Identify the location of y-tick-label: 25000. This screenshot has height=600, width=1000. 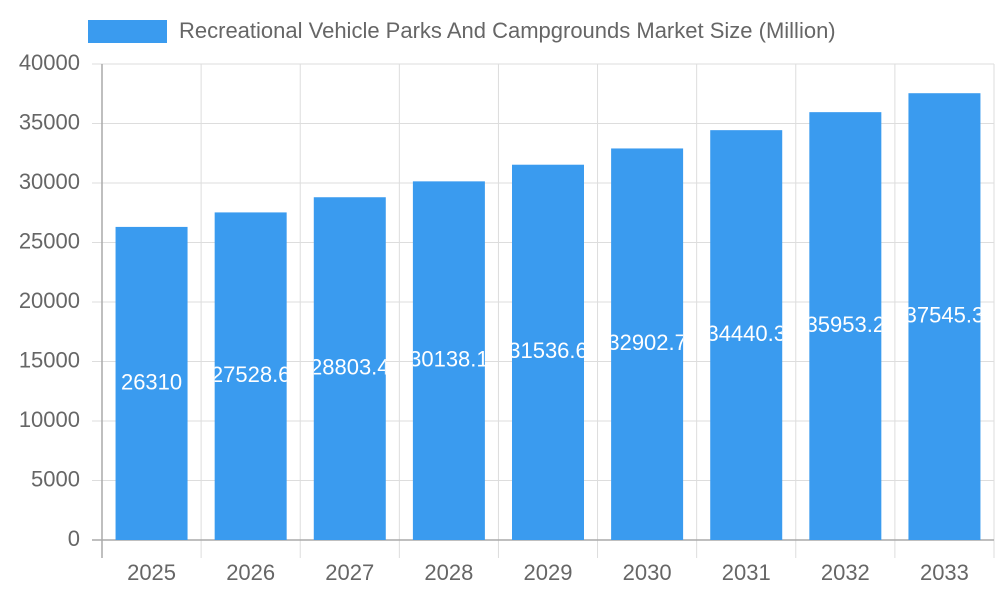
(49, 240).